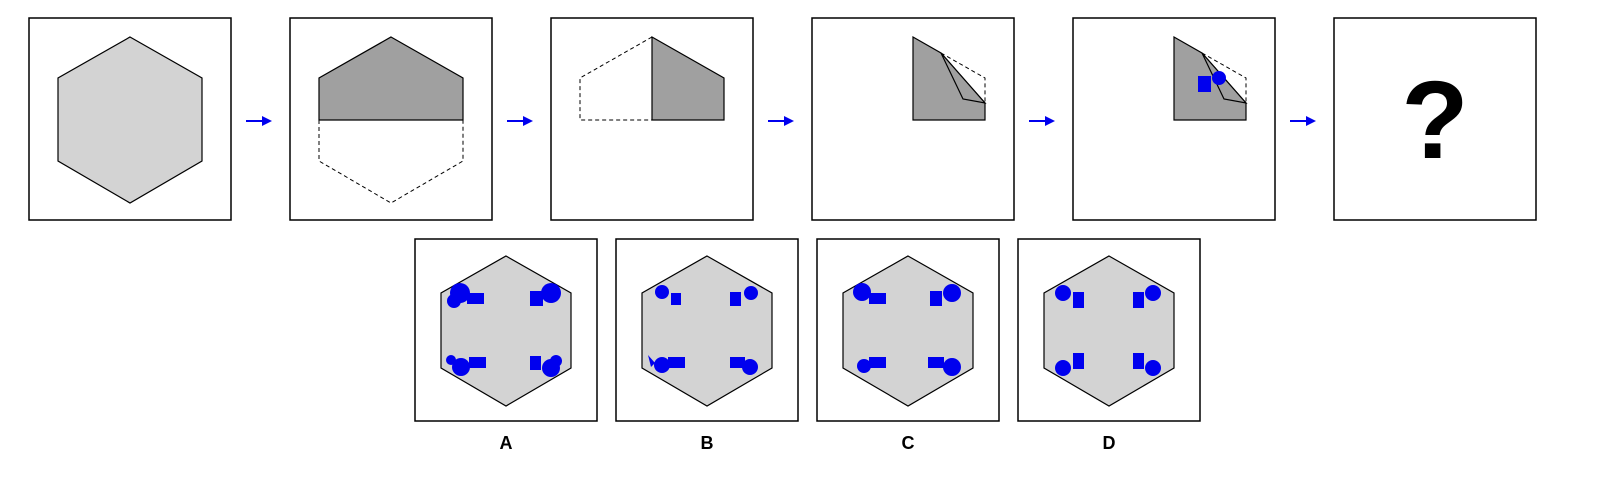  I want to click on square-punch-hole, so click(1204, 84).